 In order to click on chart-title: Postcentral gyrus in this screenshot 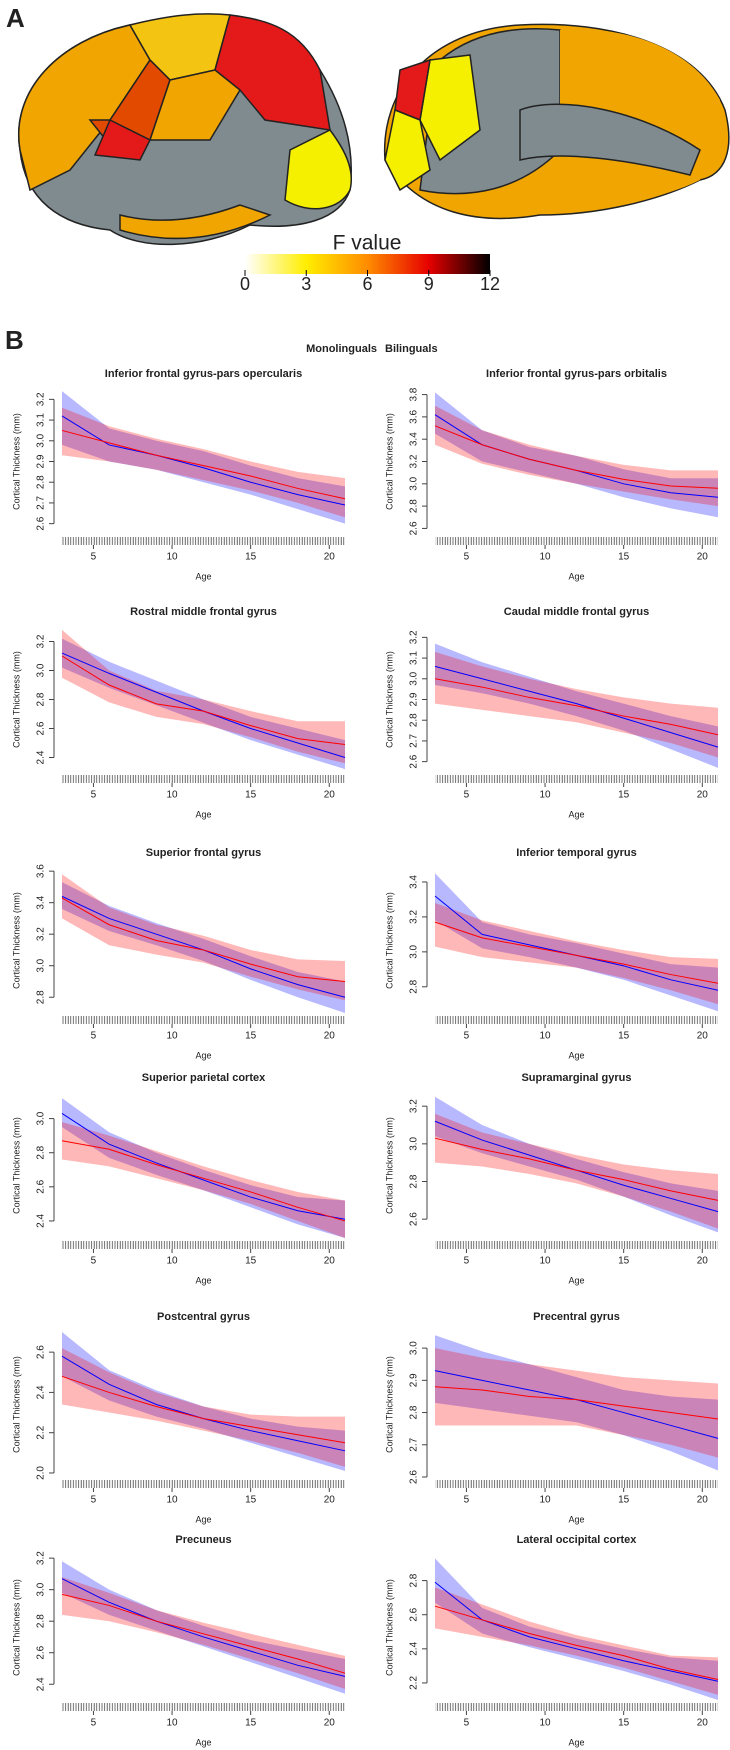, I will do `click(203, 1317)`.